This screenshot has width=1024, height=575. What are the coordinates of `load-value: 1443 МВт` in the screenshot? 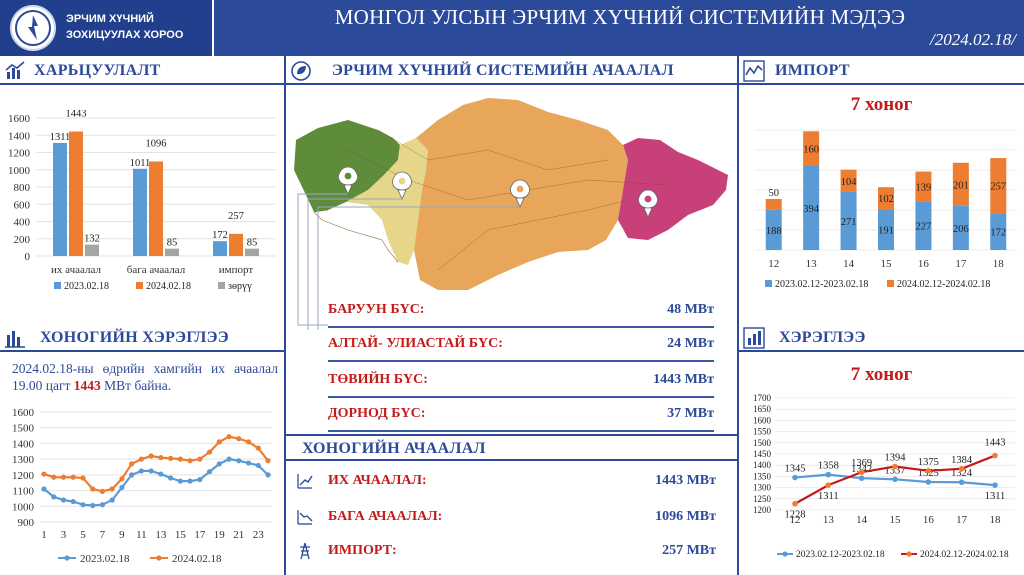 It's located at (685, 480).